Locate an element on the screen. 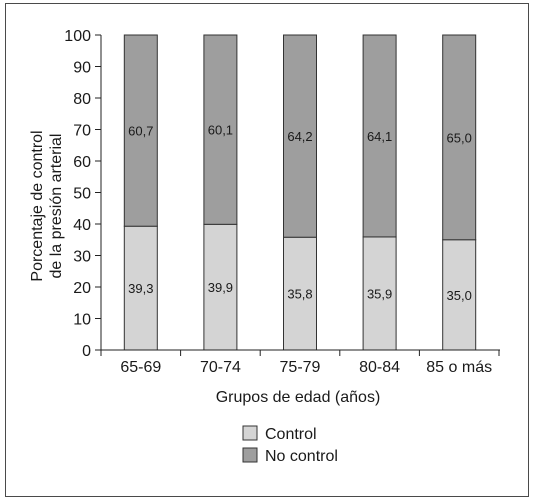  data-label: 35,8 is located at coordinates (299, 294).